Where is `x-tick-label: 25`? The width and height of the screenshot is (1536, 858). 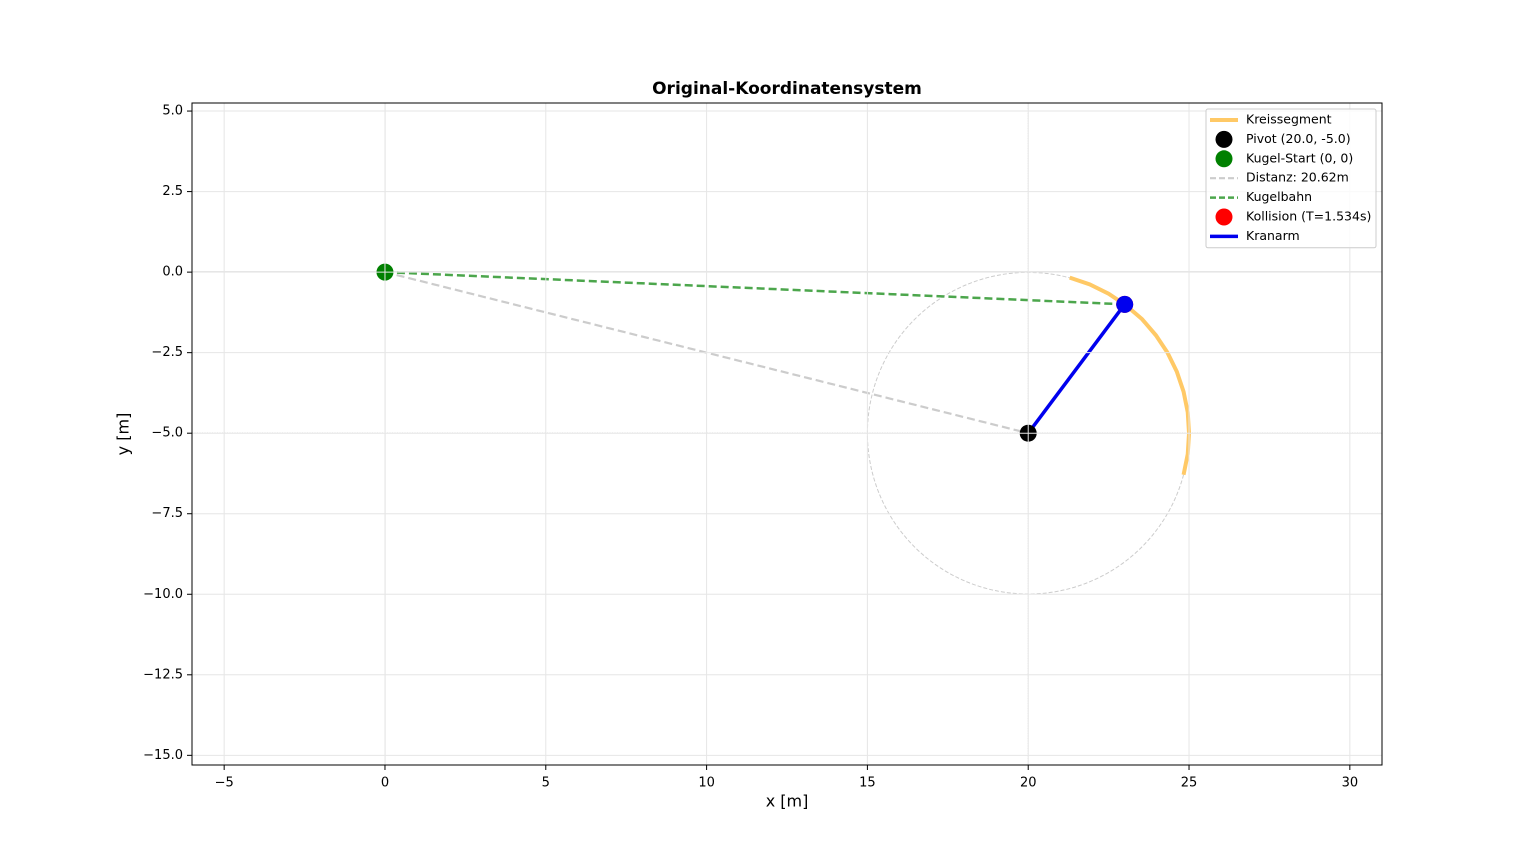
x-tick-label: 25 is located at coordinates (1189, 783).